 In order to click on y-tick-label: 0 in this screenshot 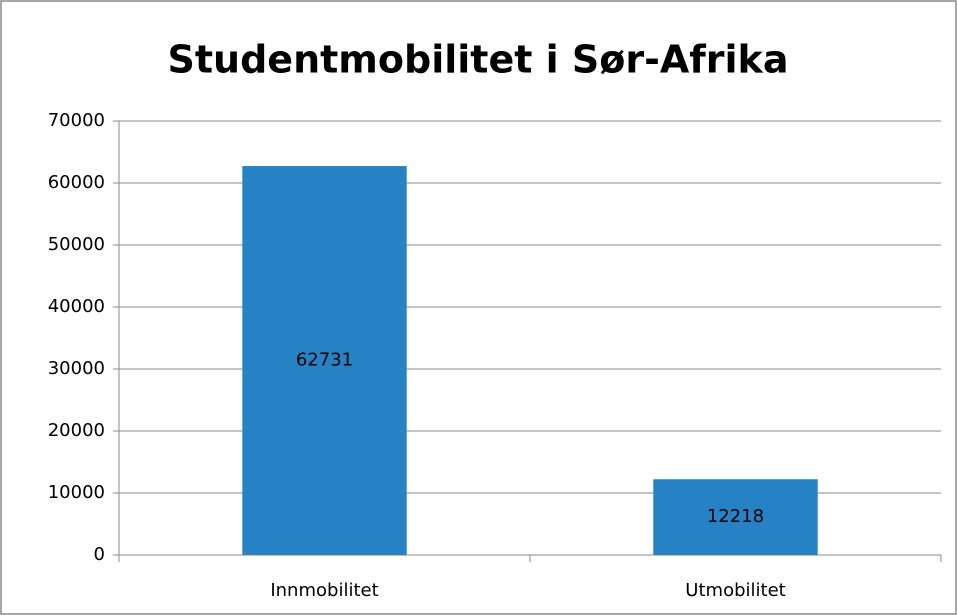, I will do `click(99, 554)`.